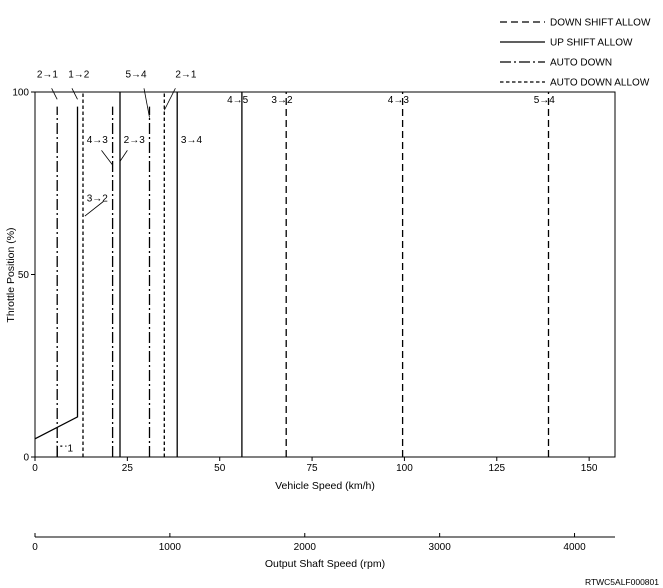  What do you see at coordinates (56, 273) in the screenshot?
I see `shift-line-solid` at bounding box center [56, 273].